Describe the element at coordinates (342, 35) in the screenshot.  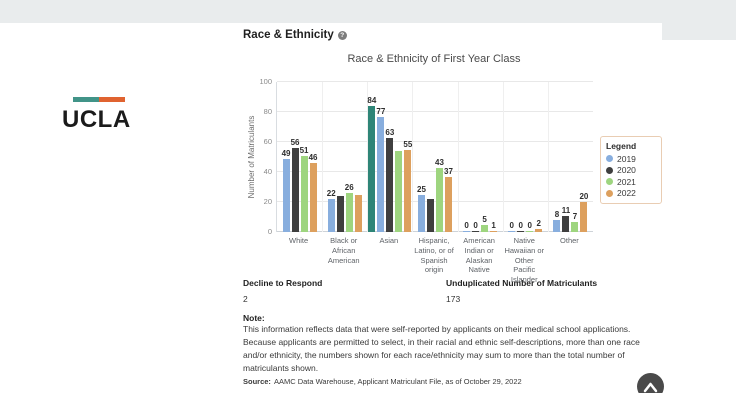
I see `info-icon: ?` at that location.